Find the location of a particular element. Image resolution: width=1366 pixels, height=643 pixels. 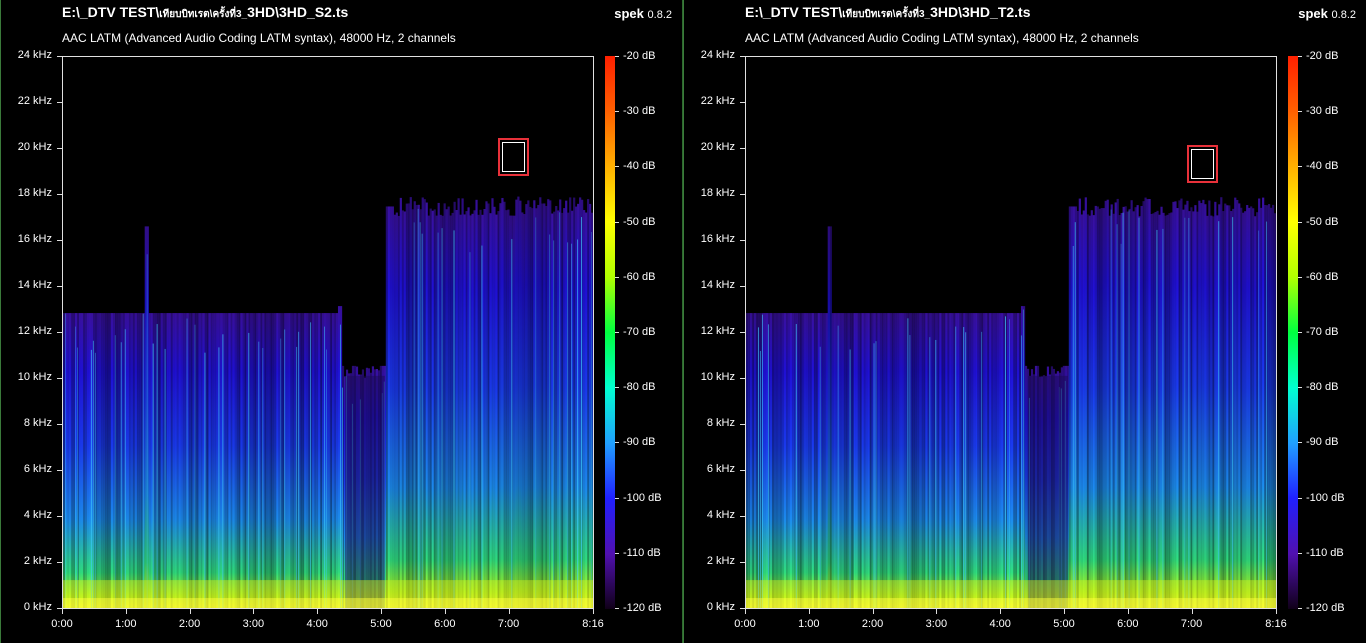

db-tick-label: -20 dB is located at coordinates (1322, 56).